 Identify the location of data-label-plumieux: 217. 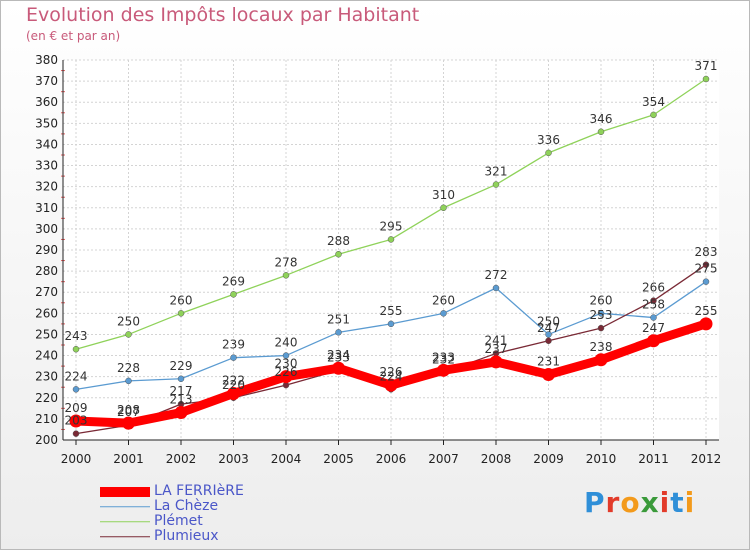
(181, 391).